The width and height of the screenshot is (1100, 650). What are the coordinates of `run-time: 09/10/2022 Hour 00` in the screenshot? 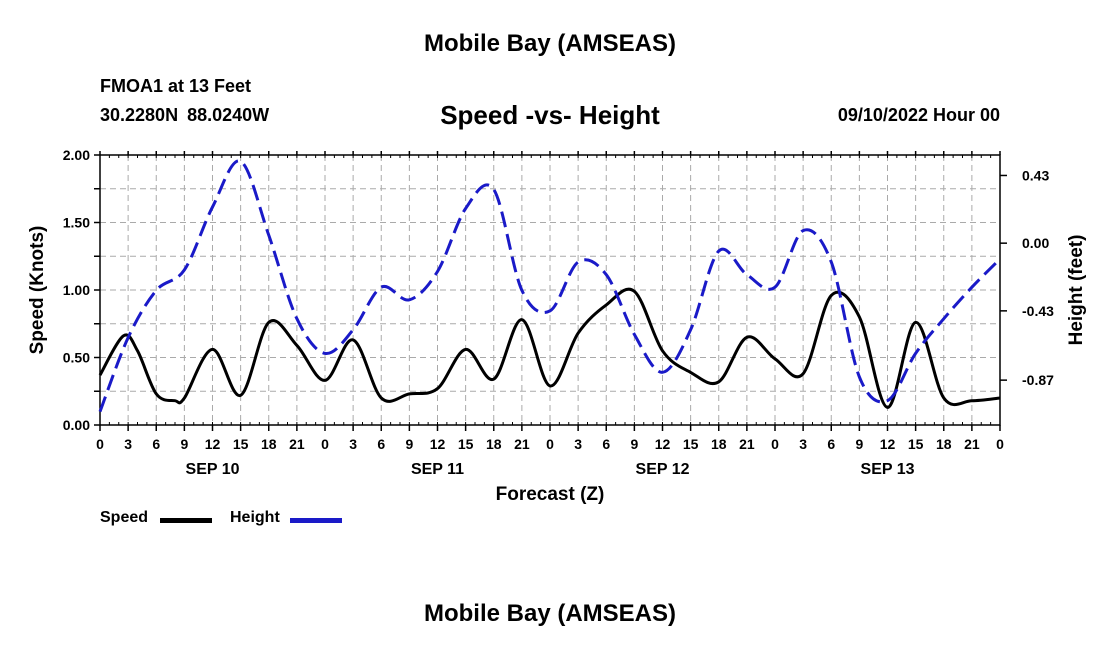 It's located at (918, 115).